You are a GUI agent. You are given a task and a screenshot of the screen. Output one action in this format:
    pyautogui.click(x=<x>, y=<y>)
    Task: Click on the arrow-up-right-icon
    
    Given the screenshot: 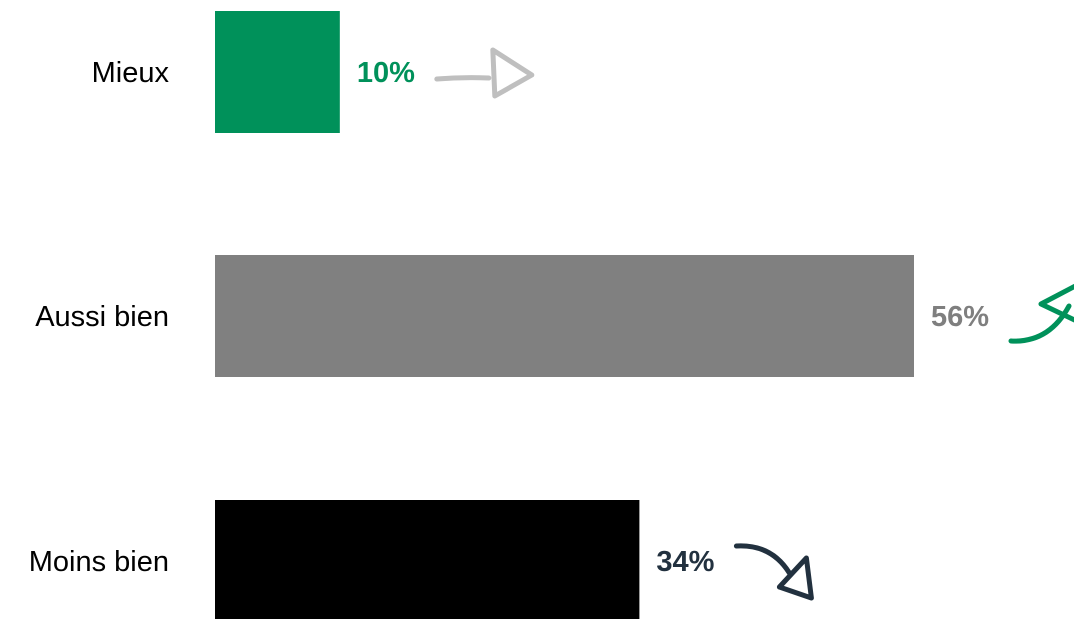 What is the action you would take?
    pyautogui.click(x=1041, y=313)
    